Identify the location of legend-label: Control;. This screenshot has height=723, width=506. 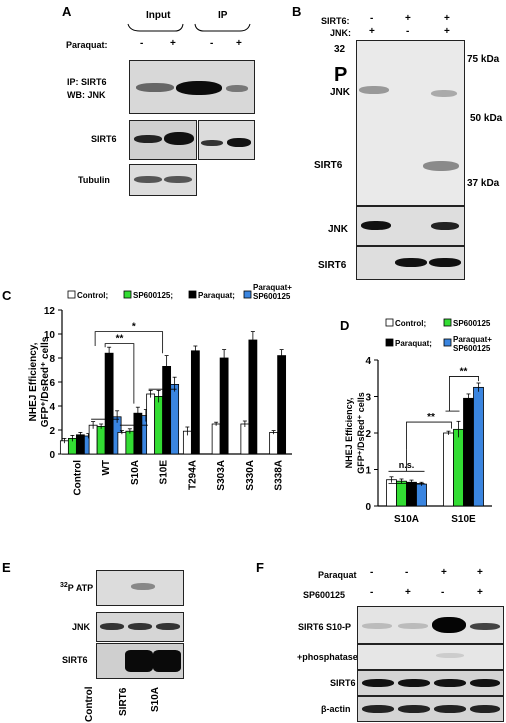
(92, 295).